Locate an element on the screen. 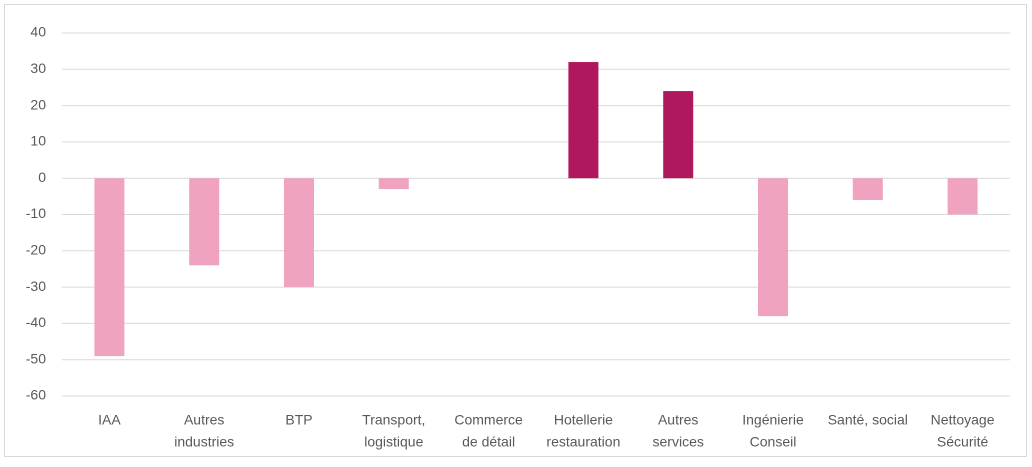 Image resolution: width=1032 pixels, height=467 pixels. x-tick-label: Commerce is located at coordinates (488, 420).